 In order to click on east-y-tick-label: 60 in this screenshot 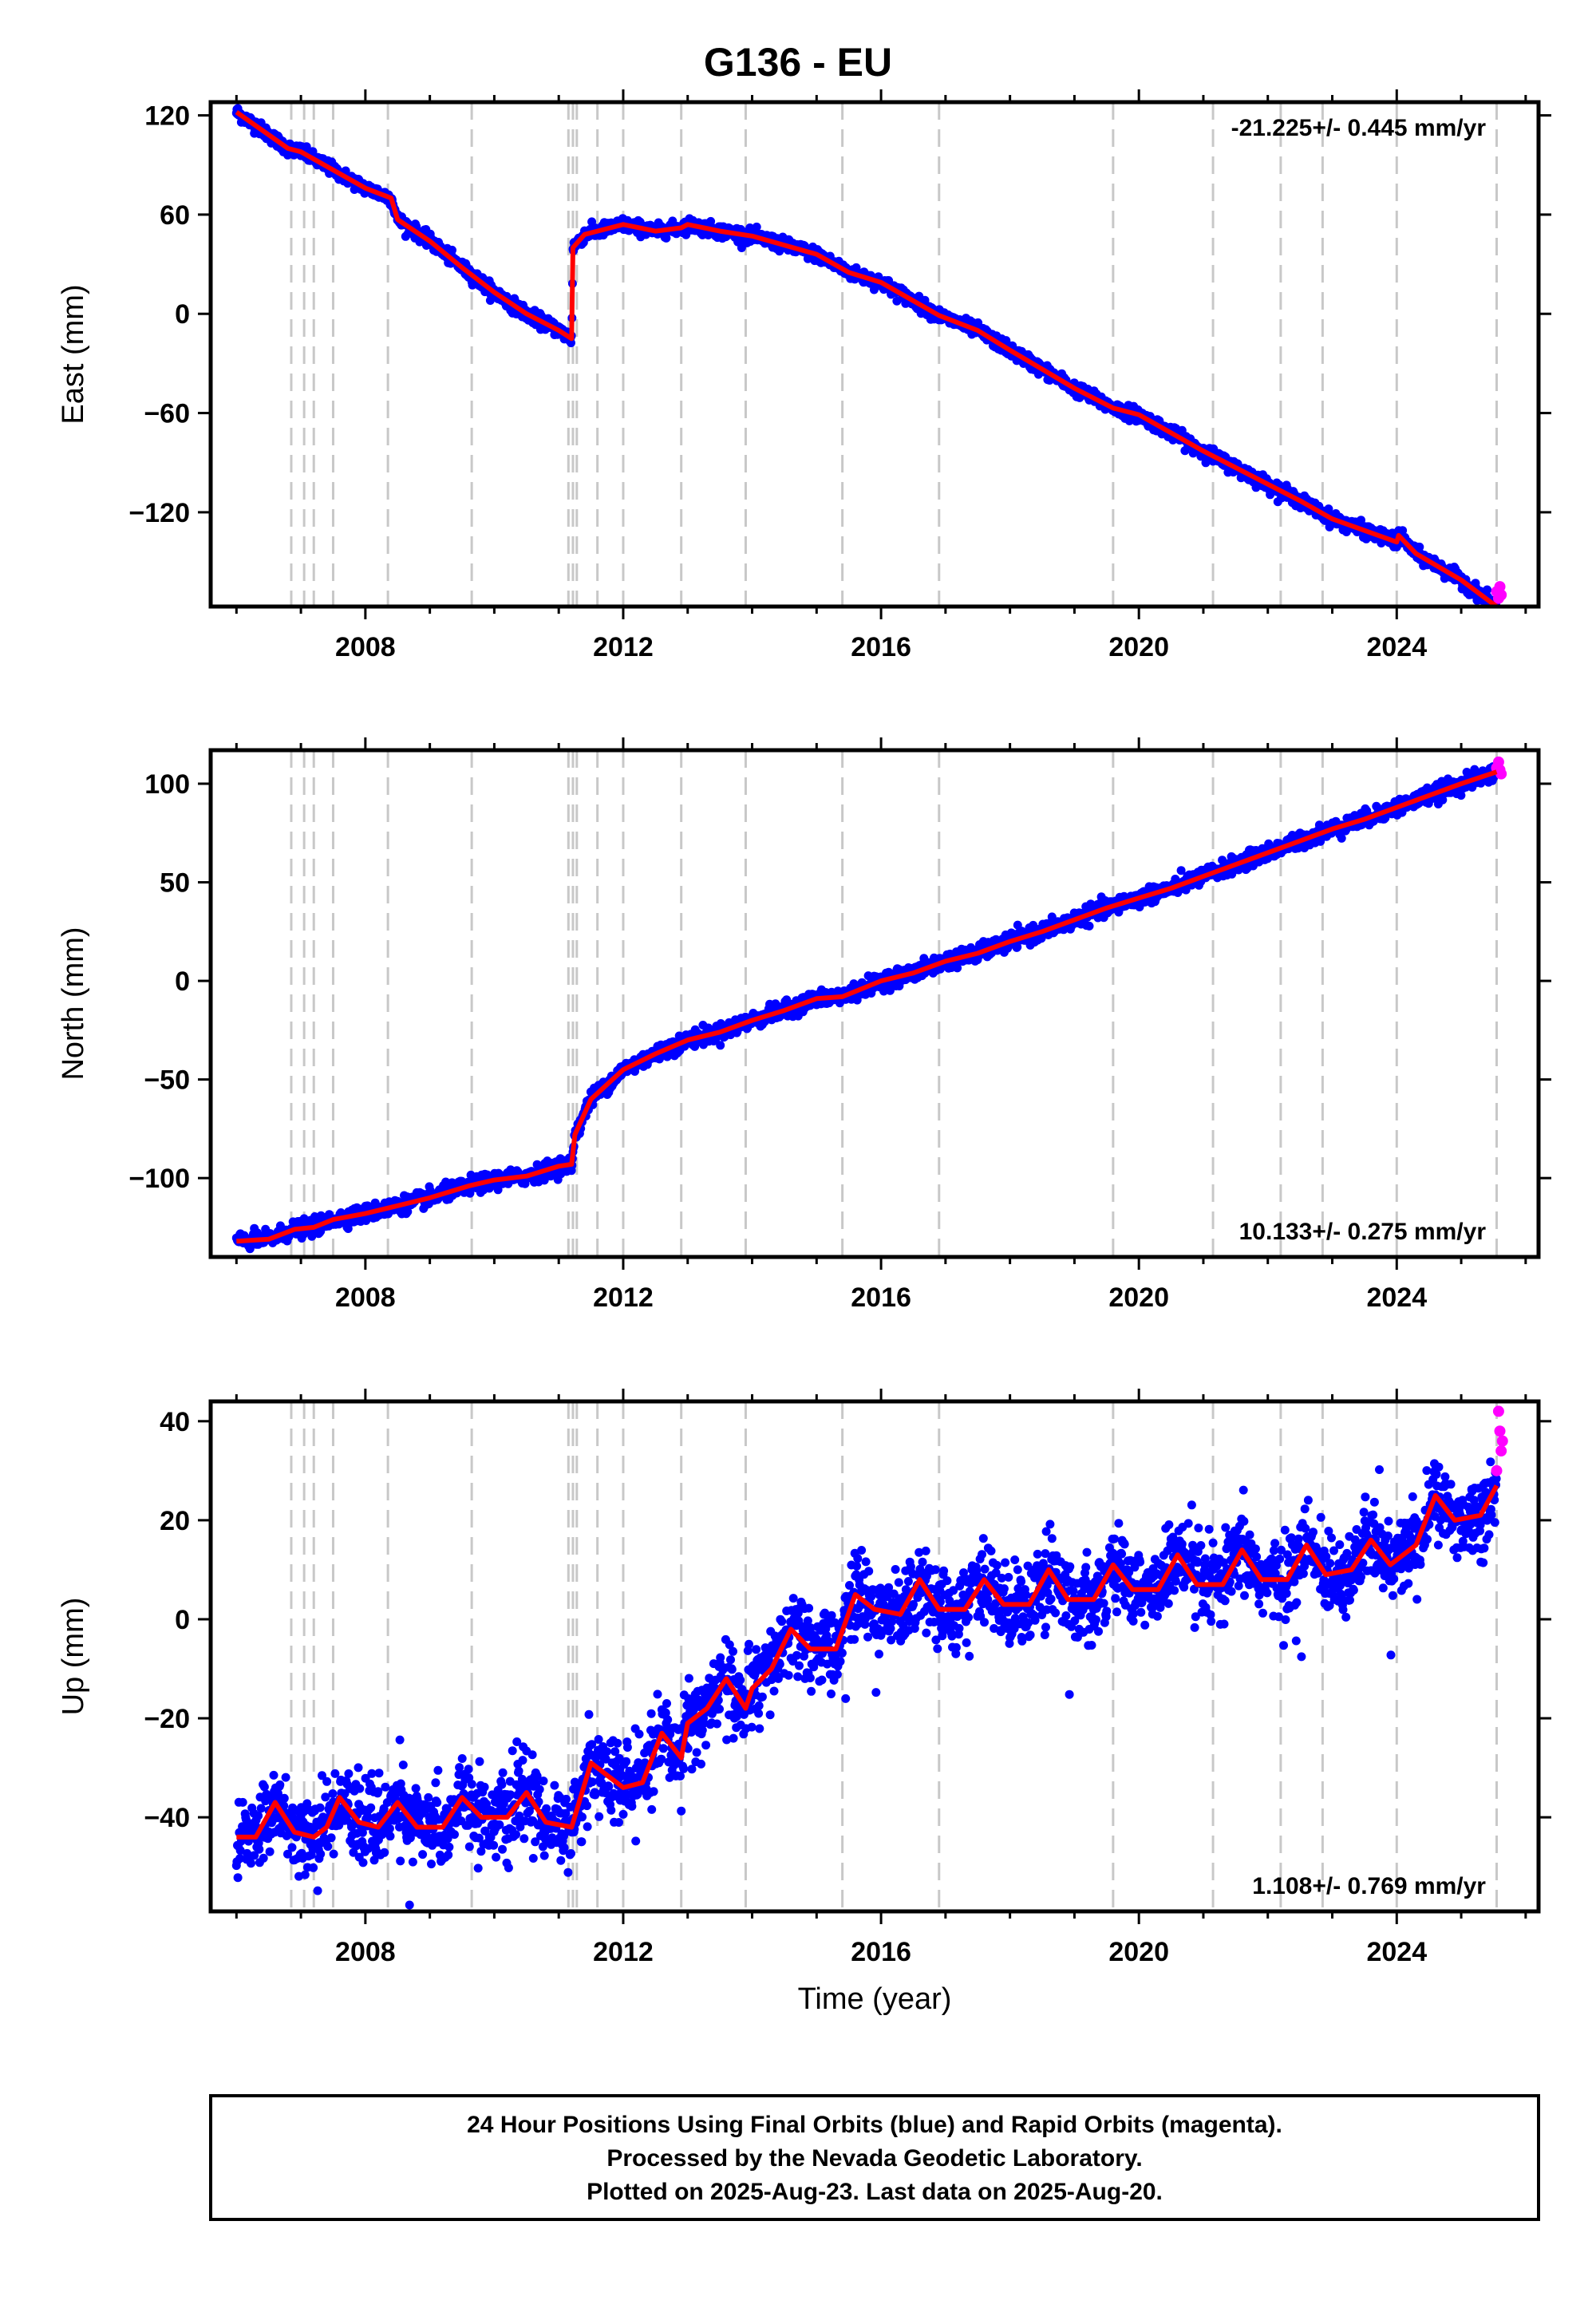, I will do `click(175, 215)`.